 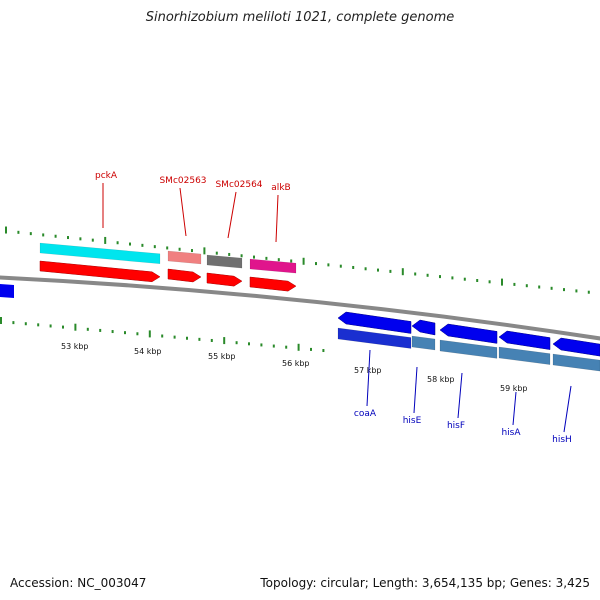 What do you see at coordinates (300, 308) in the screenshot?
I see `genome-backbone` at bounding box center [300, 308].